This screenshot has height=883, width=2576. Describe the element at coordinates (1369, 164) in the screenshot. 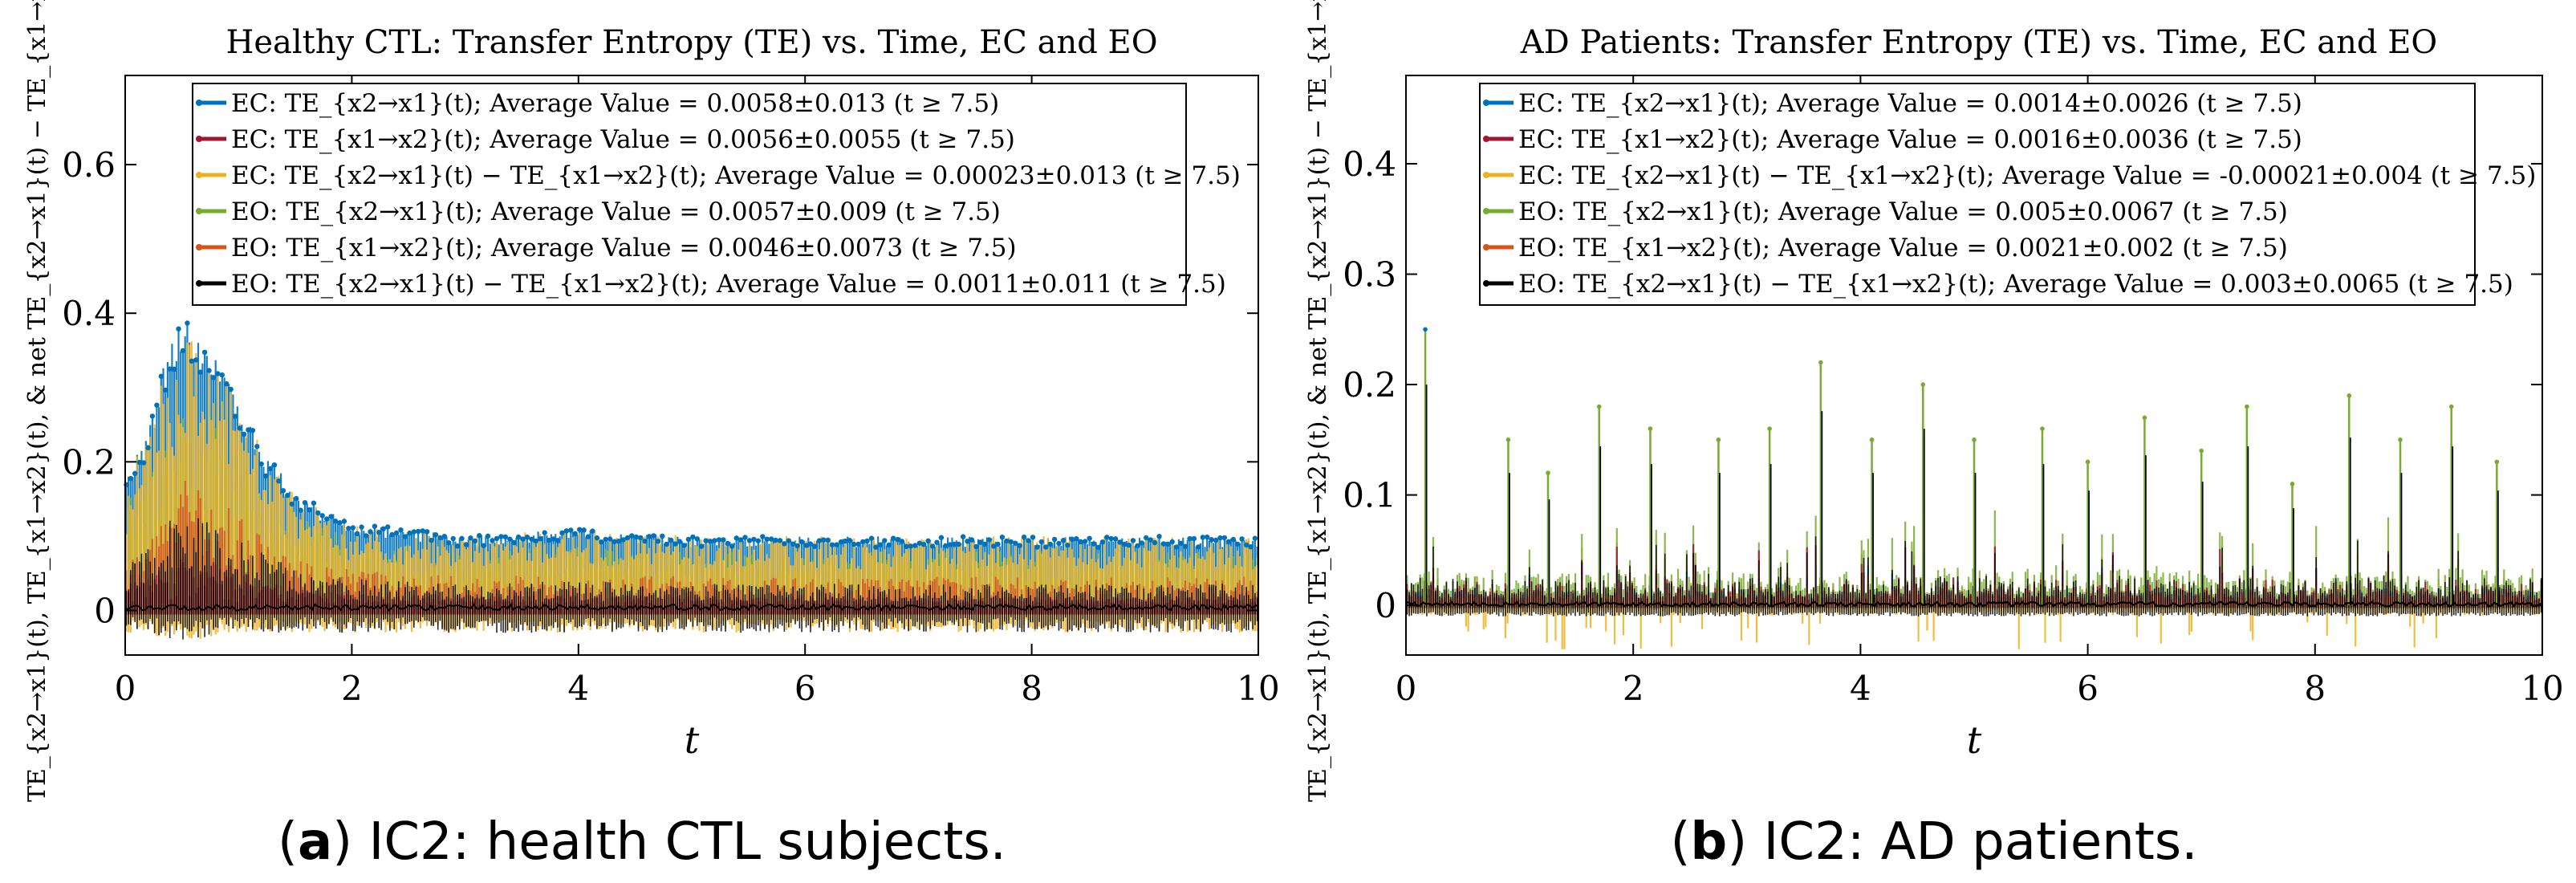

I see `ytick-label: 0.4` at that location.